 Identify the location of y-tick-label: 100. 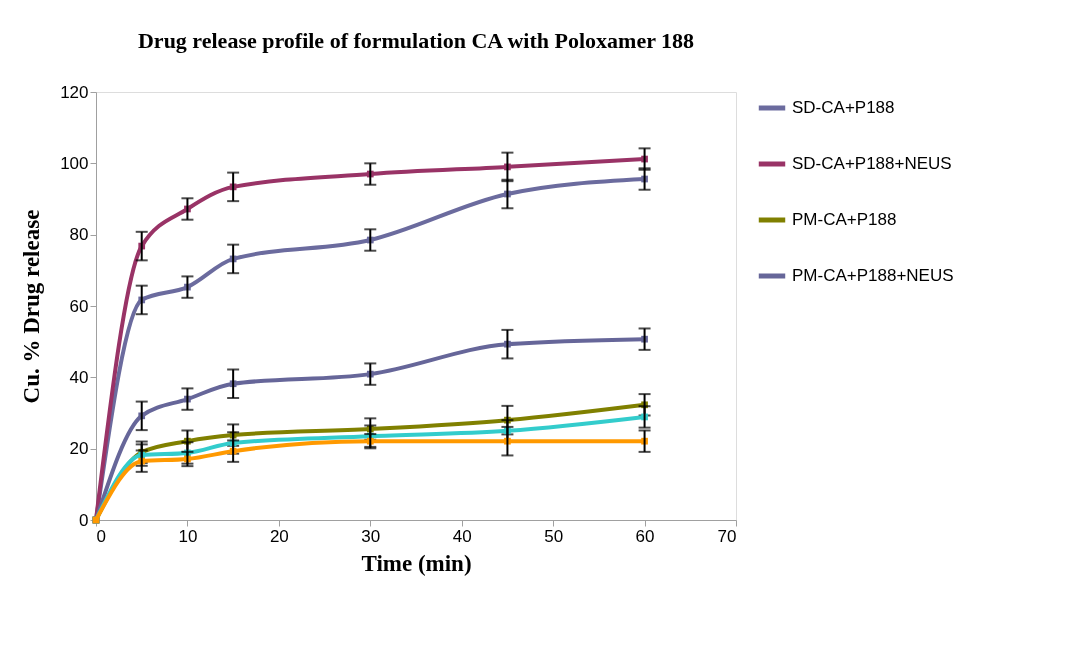
(74, 163).